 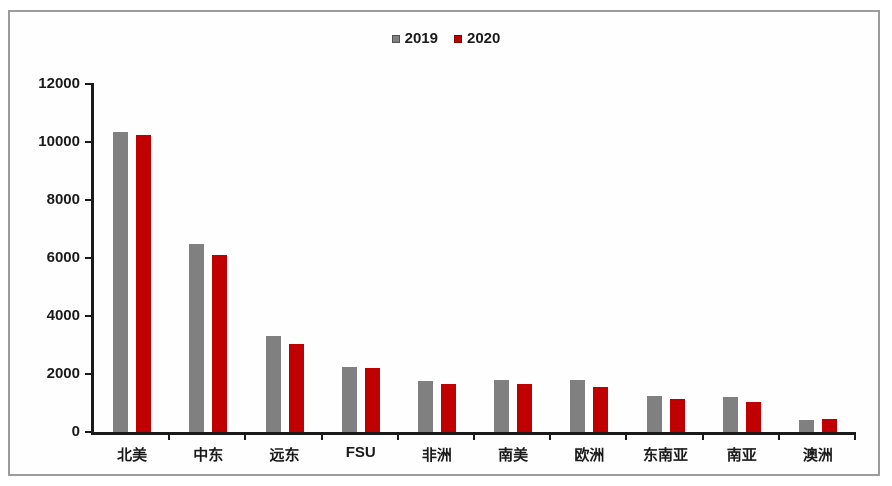 What do you see at coordinates (296, 387) in the screenshot?
I see `bar-2020-远东` at bounding box center [296, 387].